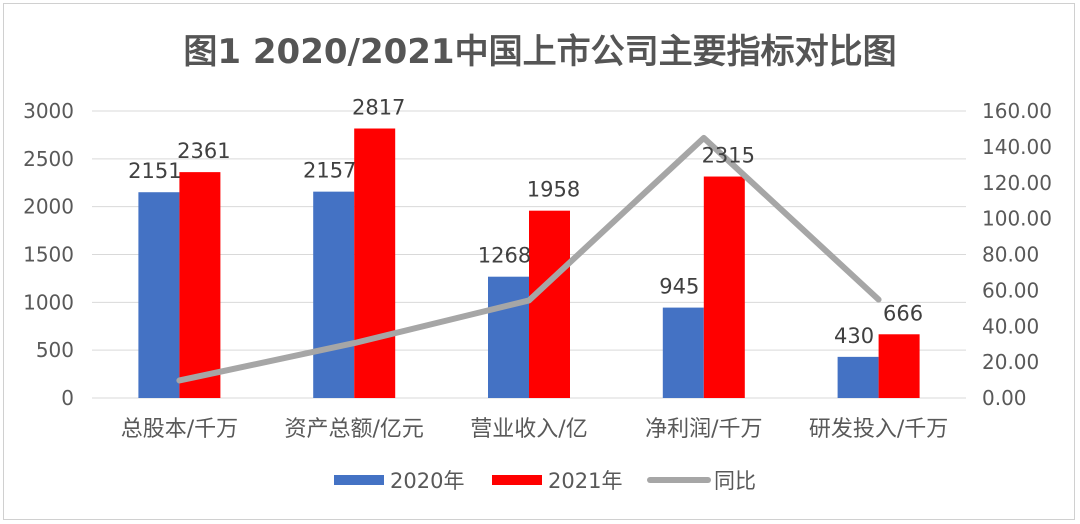  I want to click on right-tick-label: 140.00, so click(1017, 147).